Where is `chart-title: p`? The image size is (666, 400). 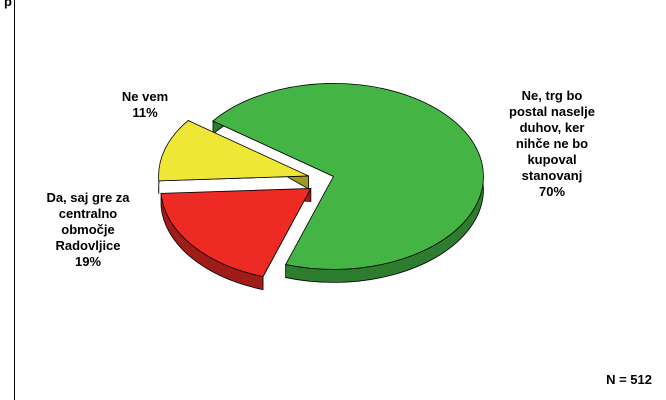
chart-title: p is located at coordinates (8, 4).